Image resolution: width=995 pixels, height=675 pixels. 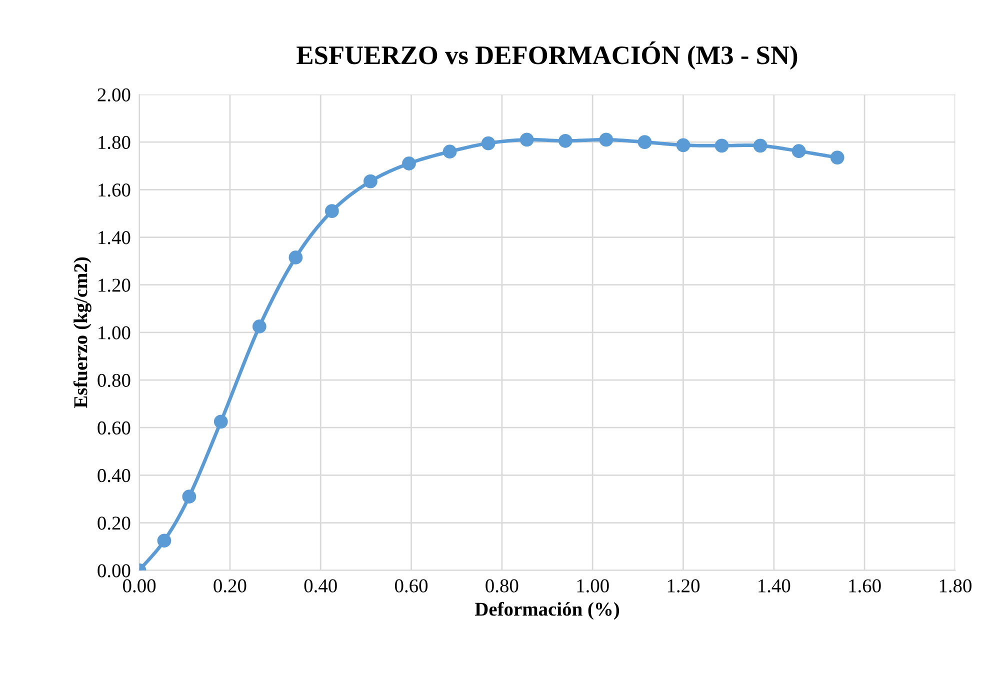 What do you see at coordinates (956, 585) in the screenshot?
I see `x-tick-label: 1.80` at bounding box center [956, 585].